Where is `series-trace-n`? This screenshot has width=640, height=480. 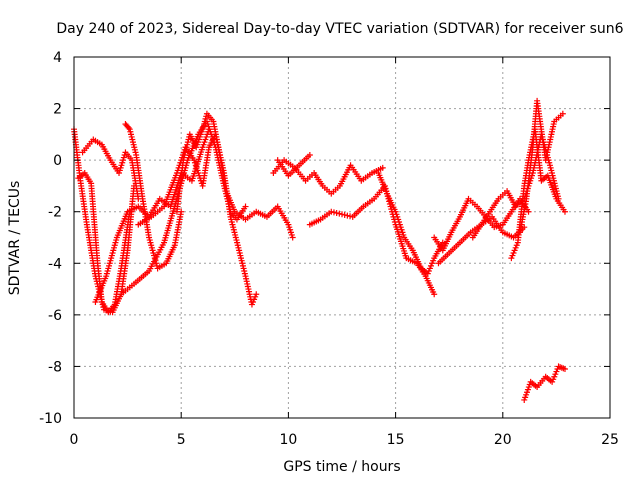 series-trace-n is located at coordinates (481, 240).